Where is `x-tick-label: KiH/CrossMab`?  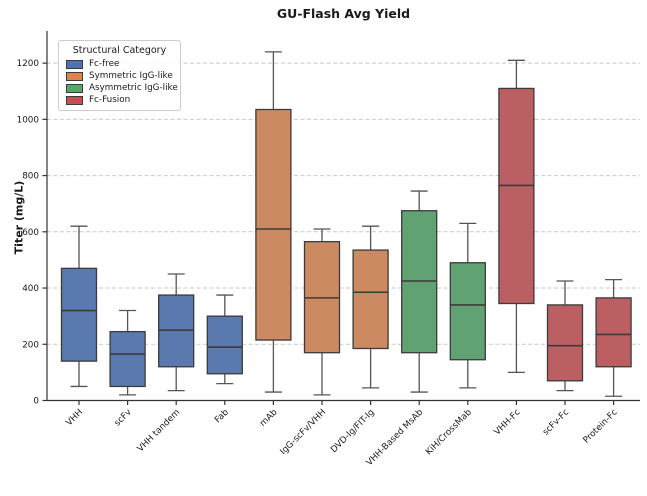 x-tick-label: KiH/CrossMab is located at coordinates (449, 432).